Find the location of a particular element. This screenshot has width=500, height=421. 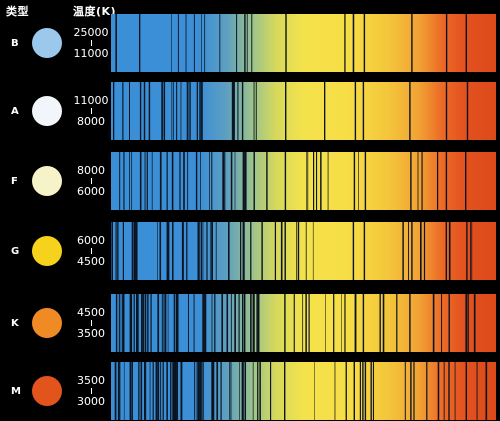

temperature-low: 3500 is located at coordinates (91, 333).